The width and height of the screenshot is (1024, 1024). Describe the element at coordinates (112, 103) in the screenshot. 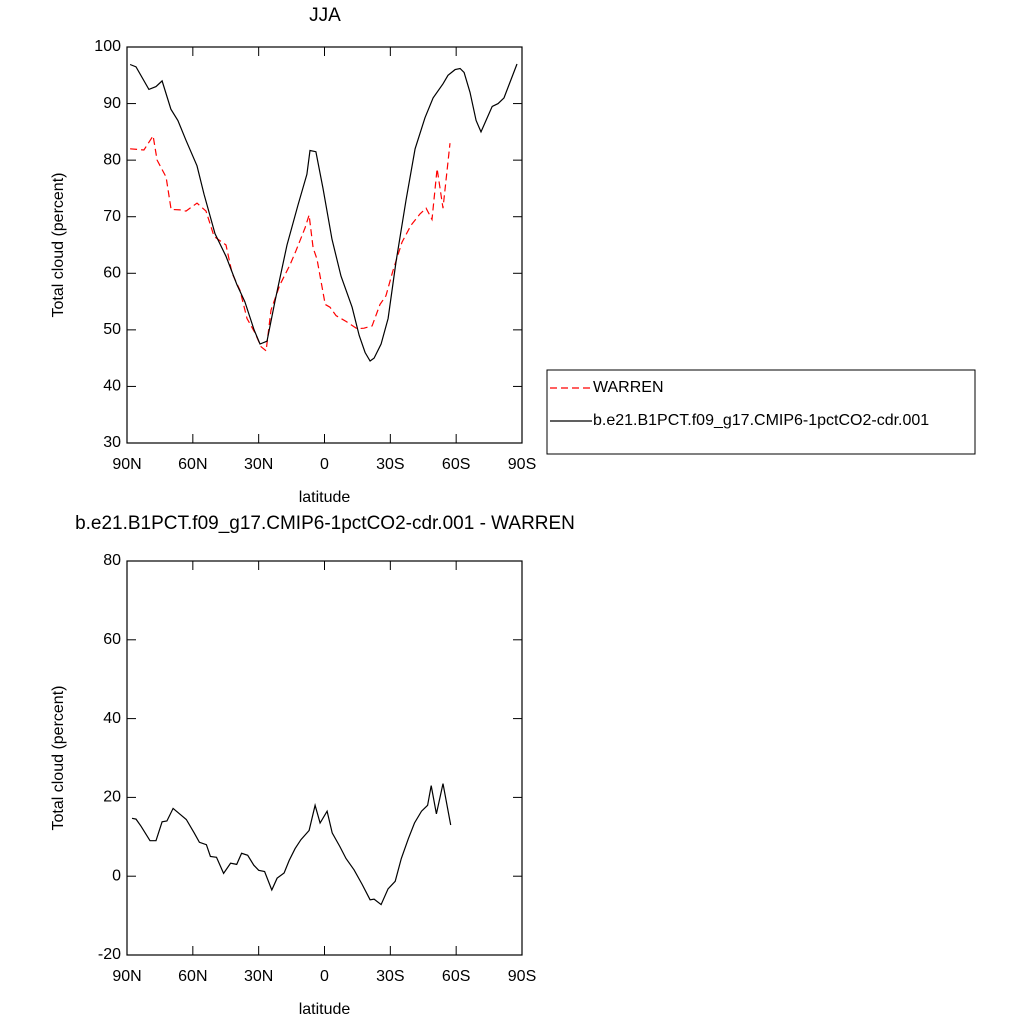

I see `y-tick-label: 90` at that location.